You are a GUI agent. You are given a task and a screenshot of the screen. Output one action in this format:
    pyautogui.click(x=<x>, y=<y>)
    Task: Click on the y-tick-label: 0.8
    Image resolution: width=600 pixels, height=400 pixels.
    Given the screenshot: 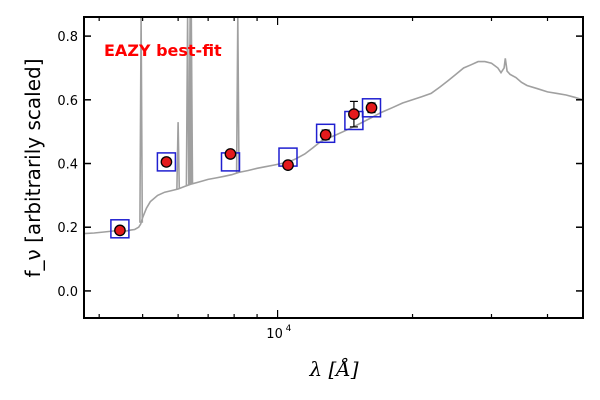 What is the action you would take?
    pyautogui.click(x=67, y=37)
    